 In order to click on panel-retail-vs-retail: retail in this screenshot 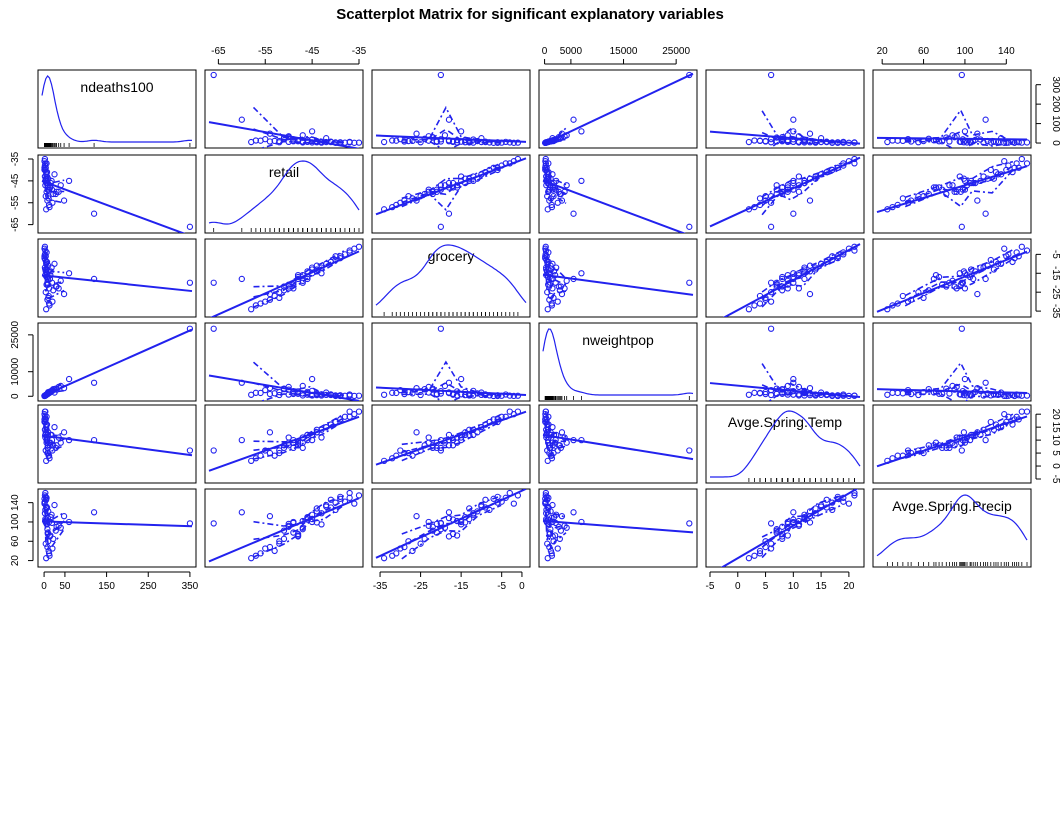, I will do `click(284, 194)`.